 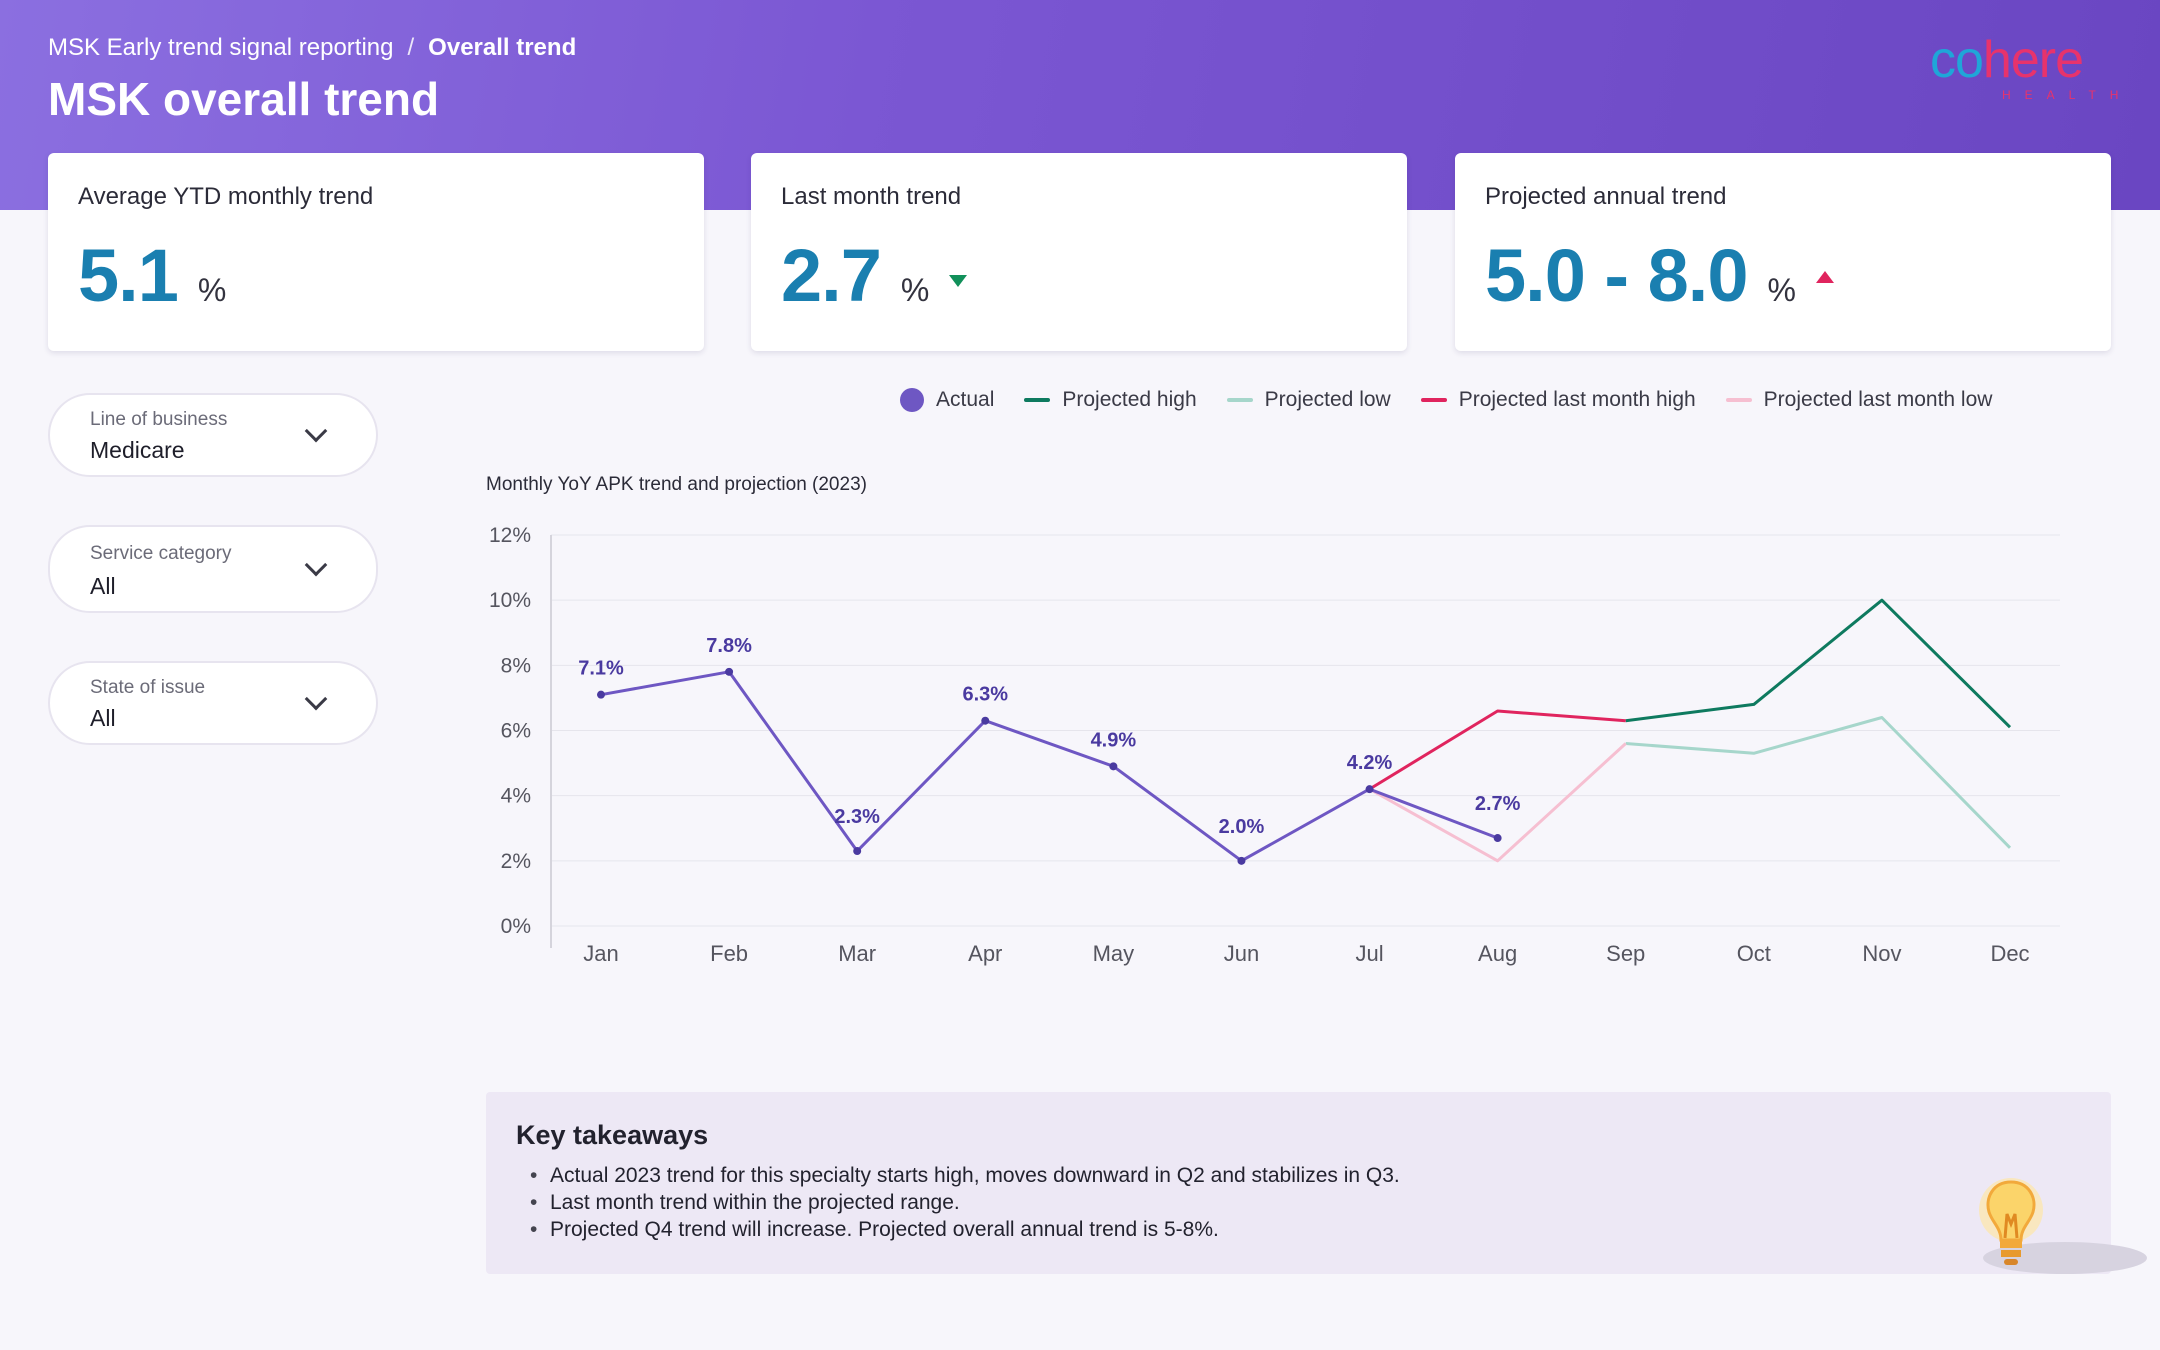 I want to click on x-tick-label: Jun, so click(x=1241, y=953).